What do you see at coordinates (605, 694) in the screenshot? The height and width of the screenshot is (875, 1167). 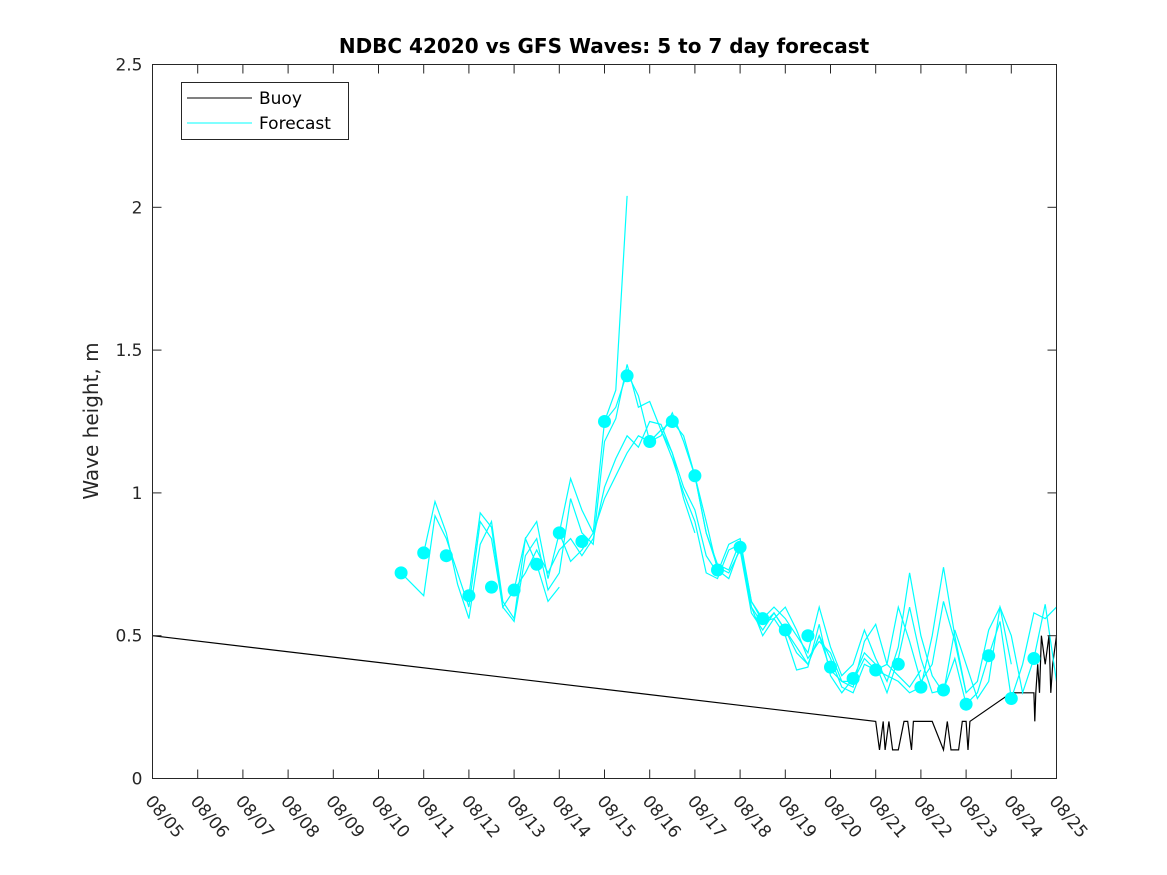 I see `series-line-buoy` at bounding box center [605, 694].